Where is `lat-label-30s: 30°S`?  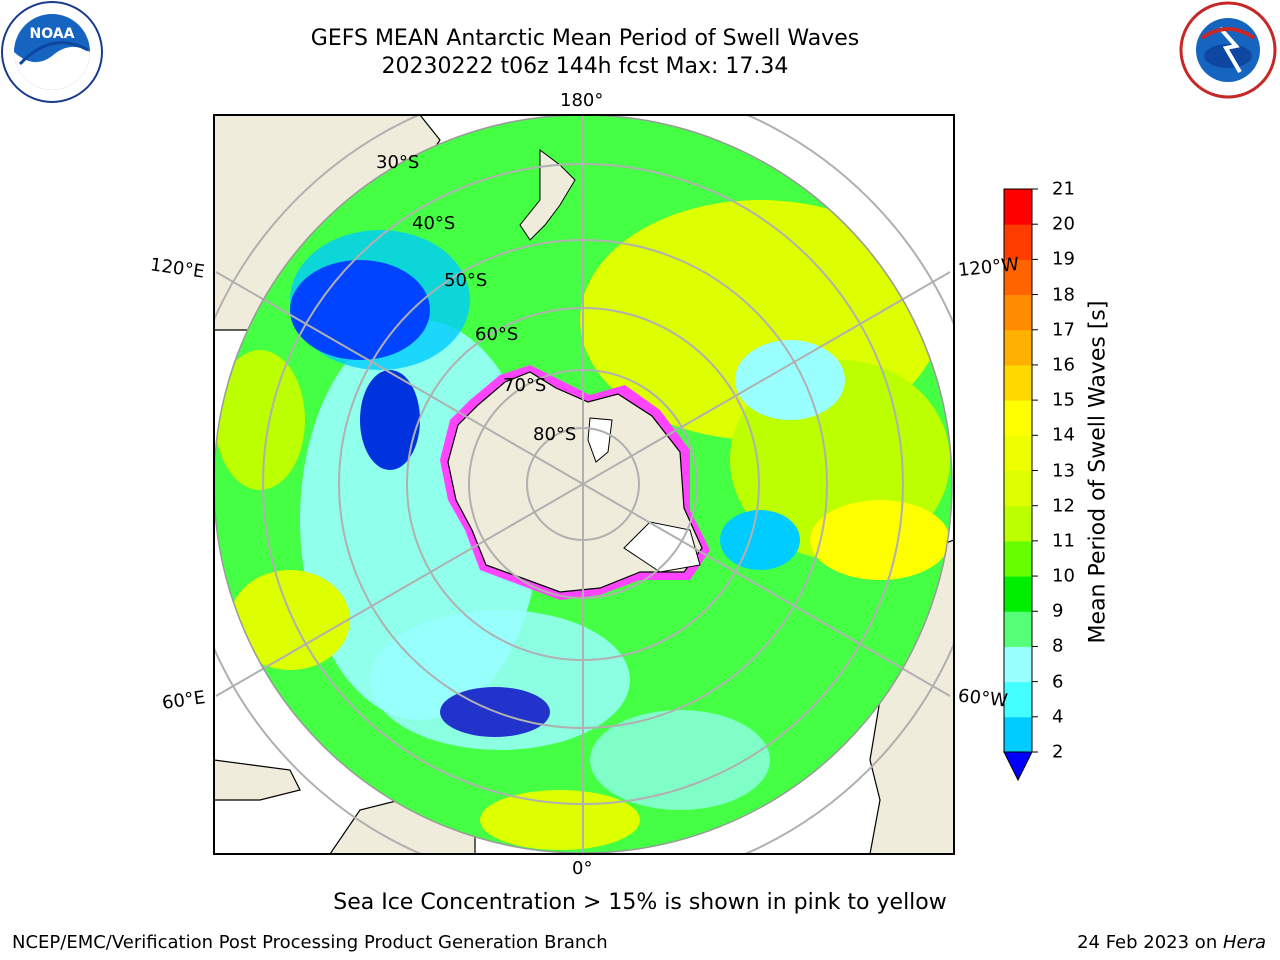
lat-label-30s: 30°S is located at coordinates (398, 162).